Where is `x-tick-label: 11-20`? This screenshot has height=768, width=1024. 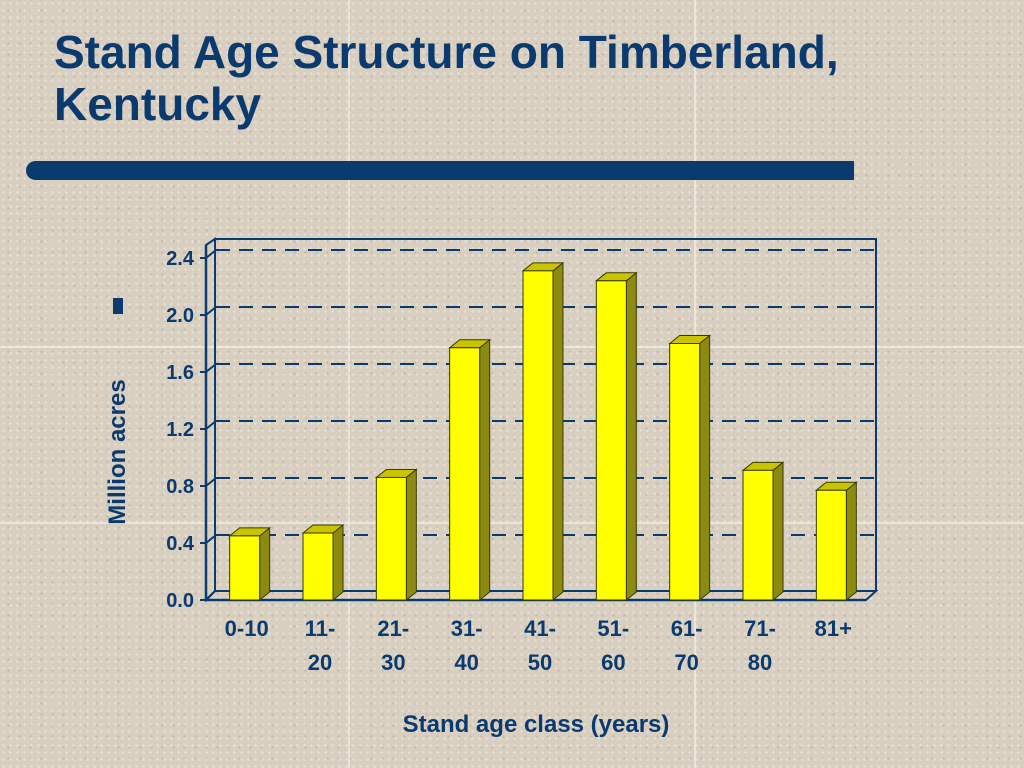
x-tick-label: 11-20 is located at coordinates (320, 645).